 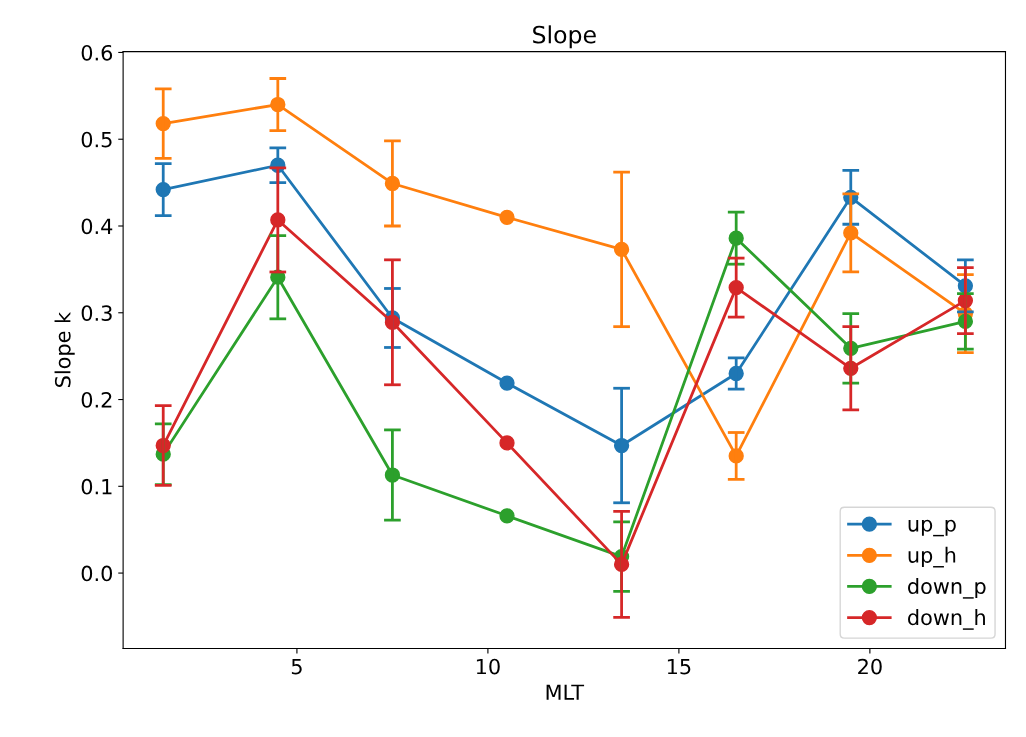 What do you see at coordinates (932, 528) in the screenshot?
I see `legend-label: up_p` at bounding box center [932, 528].